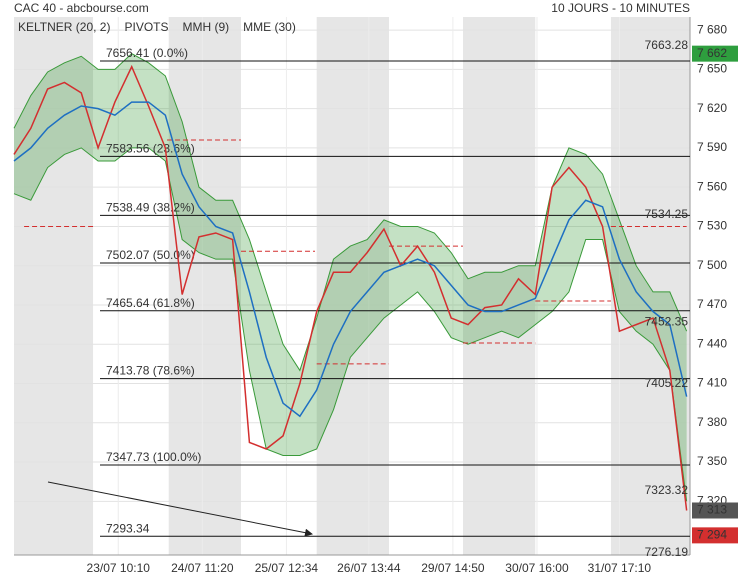  I want to click on chart-subtitle: 10 JOURS - 10 MINUTES, so click(620, 8).